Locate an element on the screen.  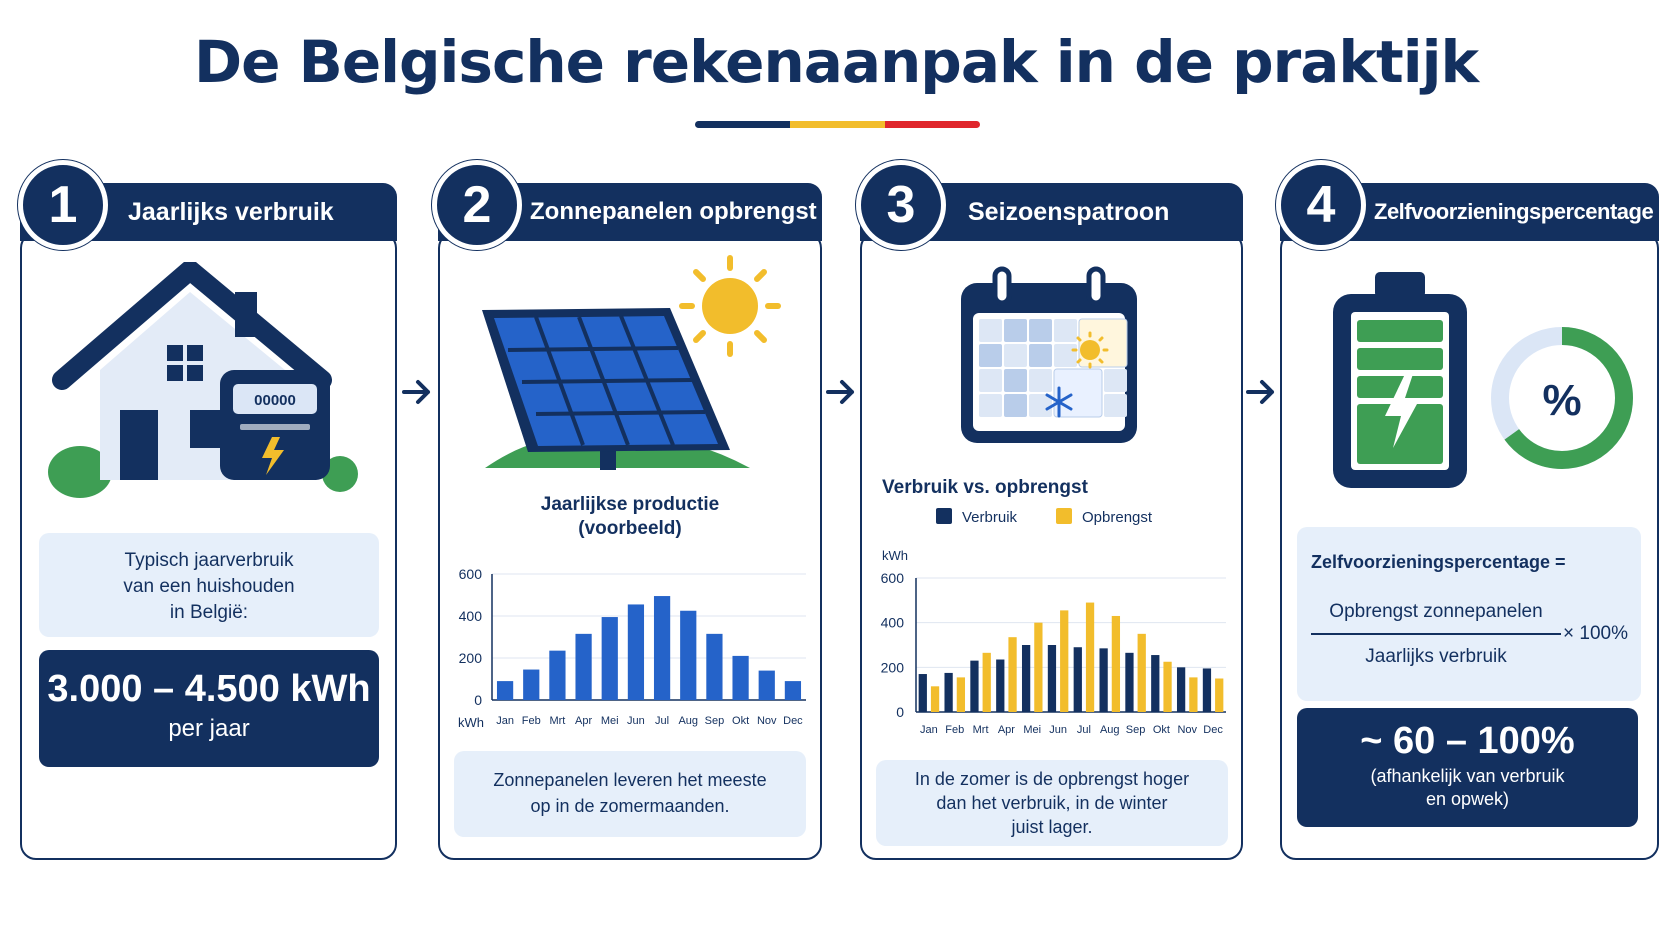
page-title: De Belgische rekenaanpak in de praktijk is located at coordinates (836, 62).